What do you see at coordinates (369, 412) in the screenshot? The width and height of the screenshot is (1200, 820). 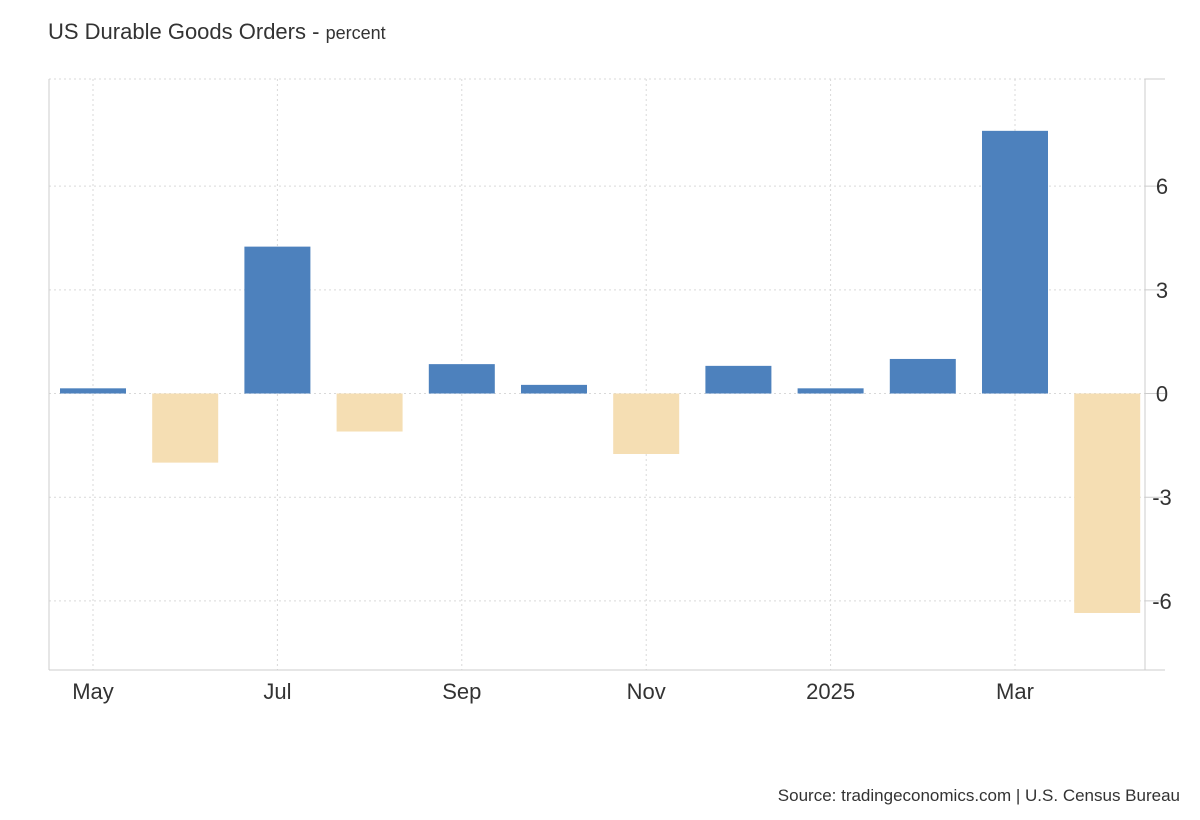 I see `bar-aug-2024` at bounding box center [369, 412].